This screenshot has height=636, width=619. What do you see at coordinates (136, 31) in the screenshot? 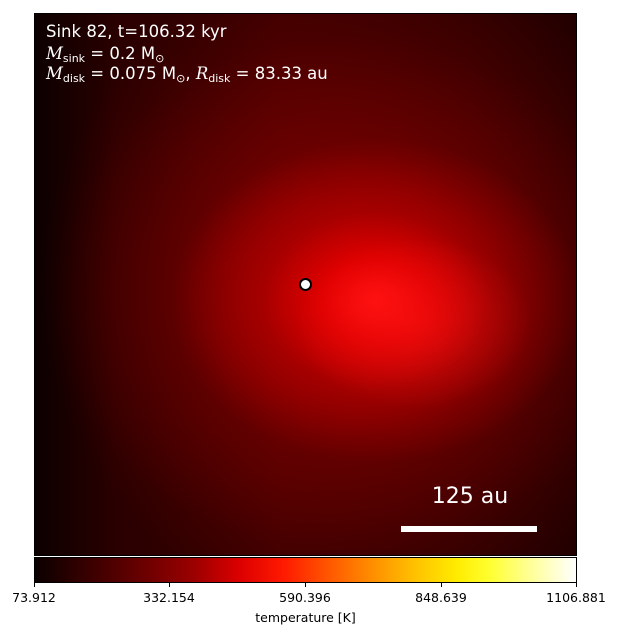
I see `sink-time-label: Sink 82, t=106.32 kyr` at bounding box center [136, 31].